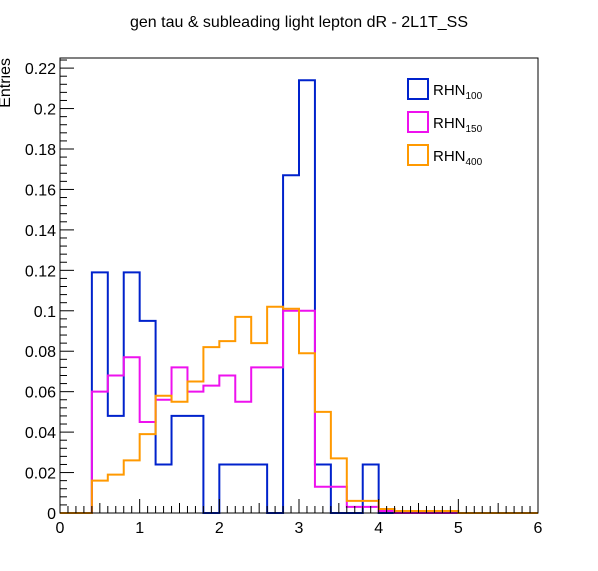  I want to click on y-tick-label: 0.04, so click(40, 433).